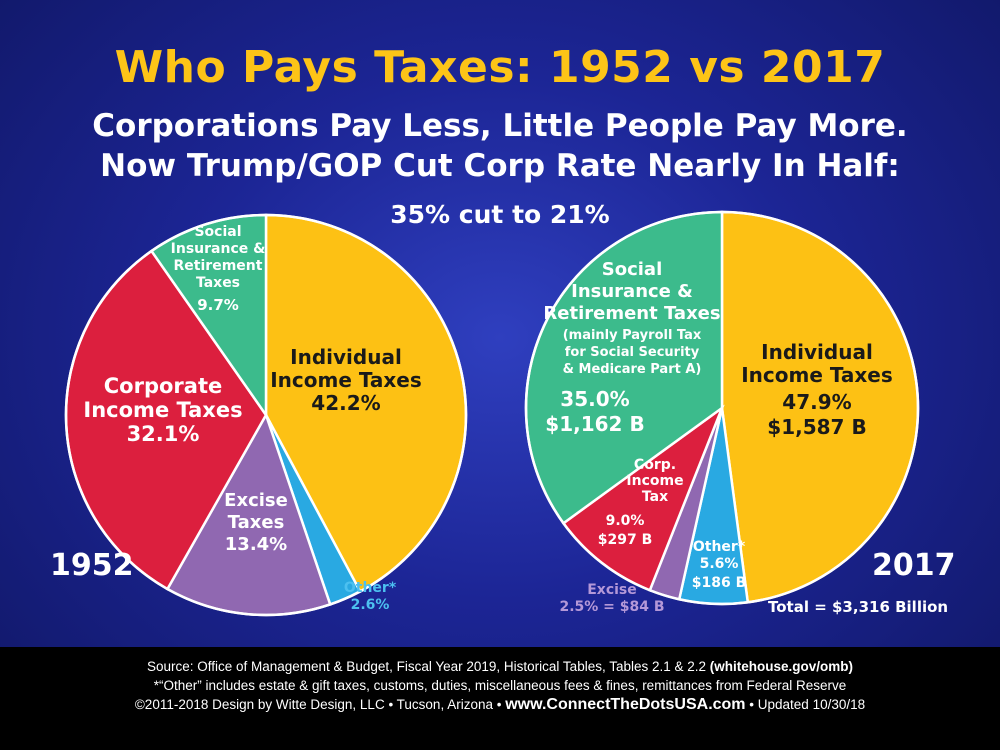 The width and height of the screenshot is (1000, 750). What do you see at coordinates (256, 511) in the screenshot?
I see `label-1952-excise-taxes: Excise Taxes` at bounding box center [256, 511].